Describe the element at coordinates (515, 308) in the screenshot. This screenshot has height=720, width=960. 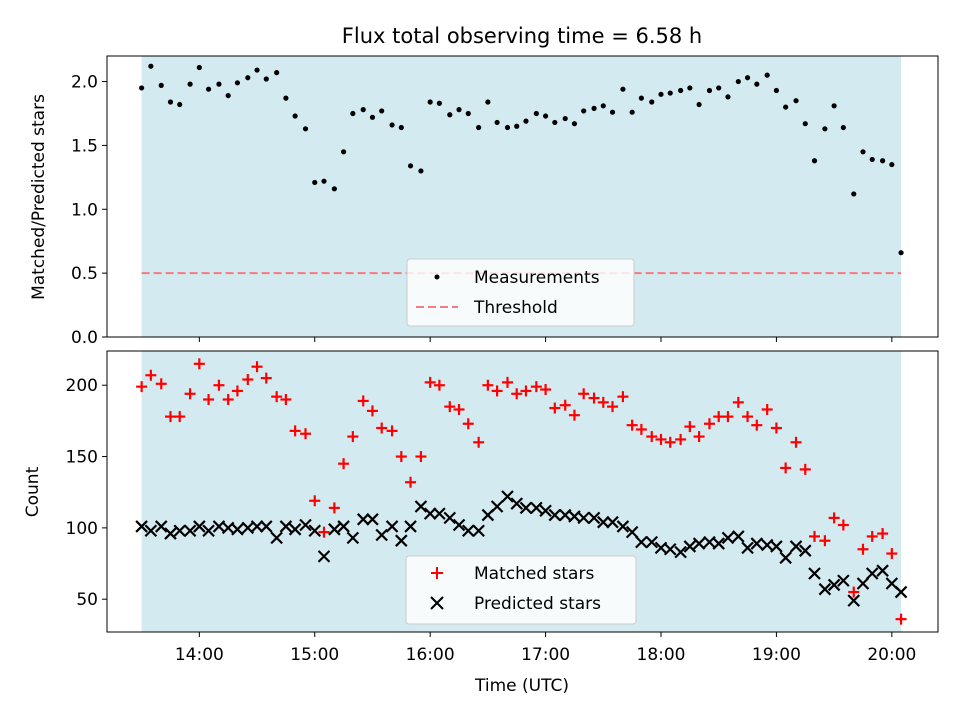
I see `legend-threshold-label: Threshold` at that location.